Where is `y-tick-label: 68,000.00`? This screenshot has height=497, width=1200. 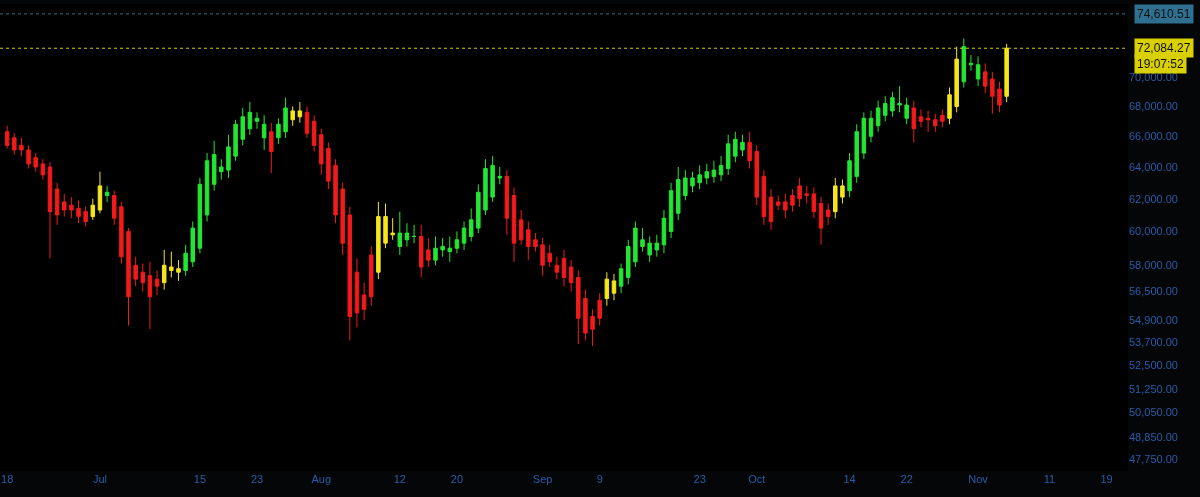 y-tick-label: 68,000.00 is located at coordinates (1153, 106).